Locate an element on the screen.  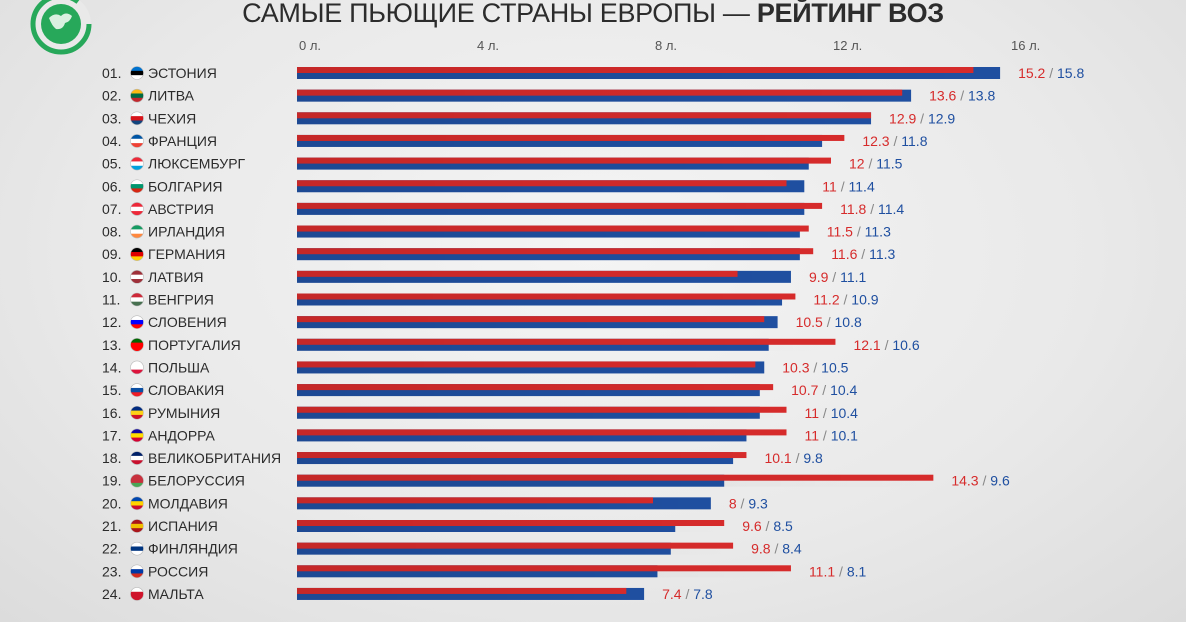
red-value: 10.3 is located at coordinates (795, 367).